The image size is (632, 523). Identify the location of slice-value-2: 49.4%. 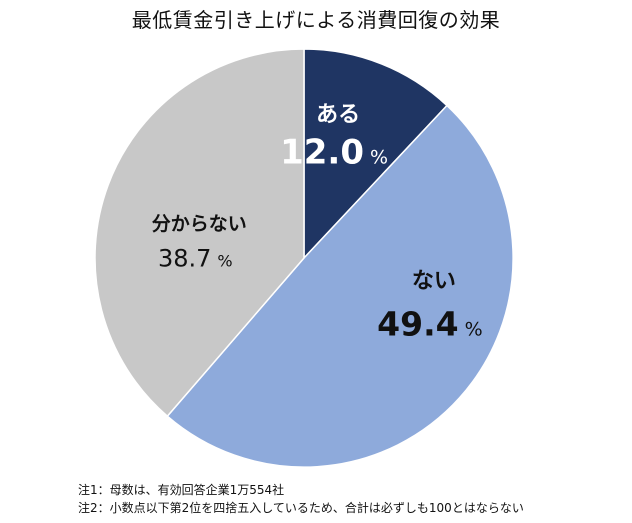
(429, 324).